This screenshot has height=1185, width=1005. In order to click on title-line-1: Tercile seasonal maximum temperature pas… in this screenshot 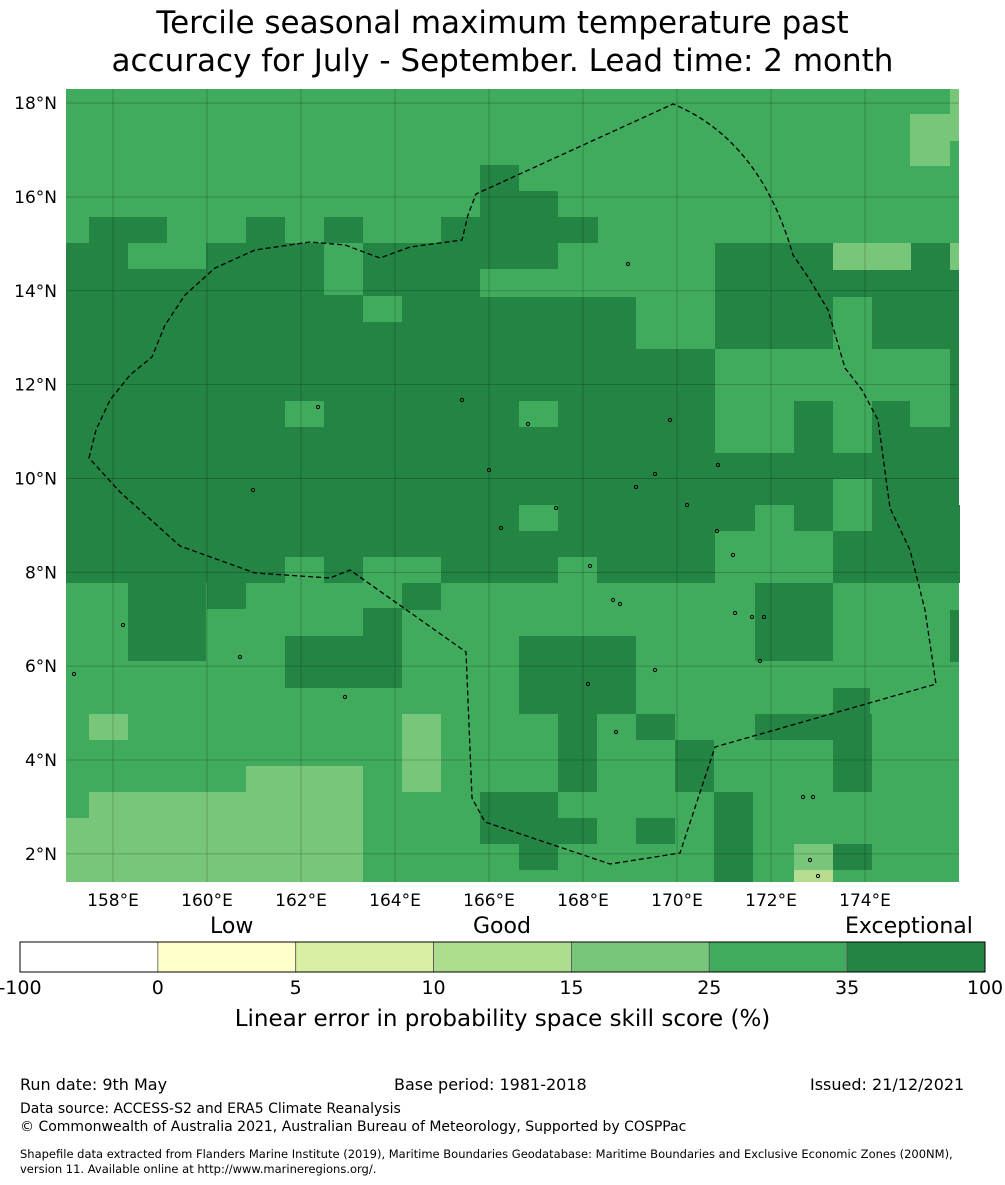, I will do `click(502, 23)`.